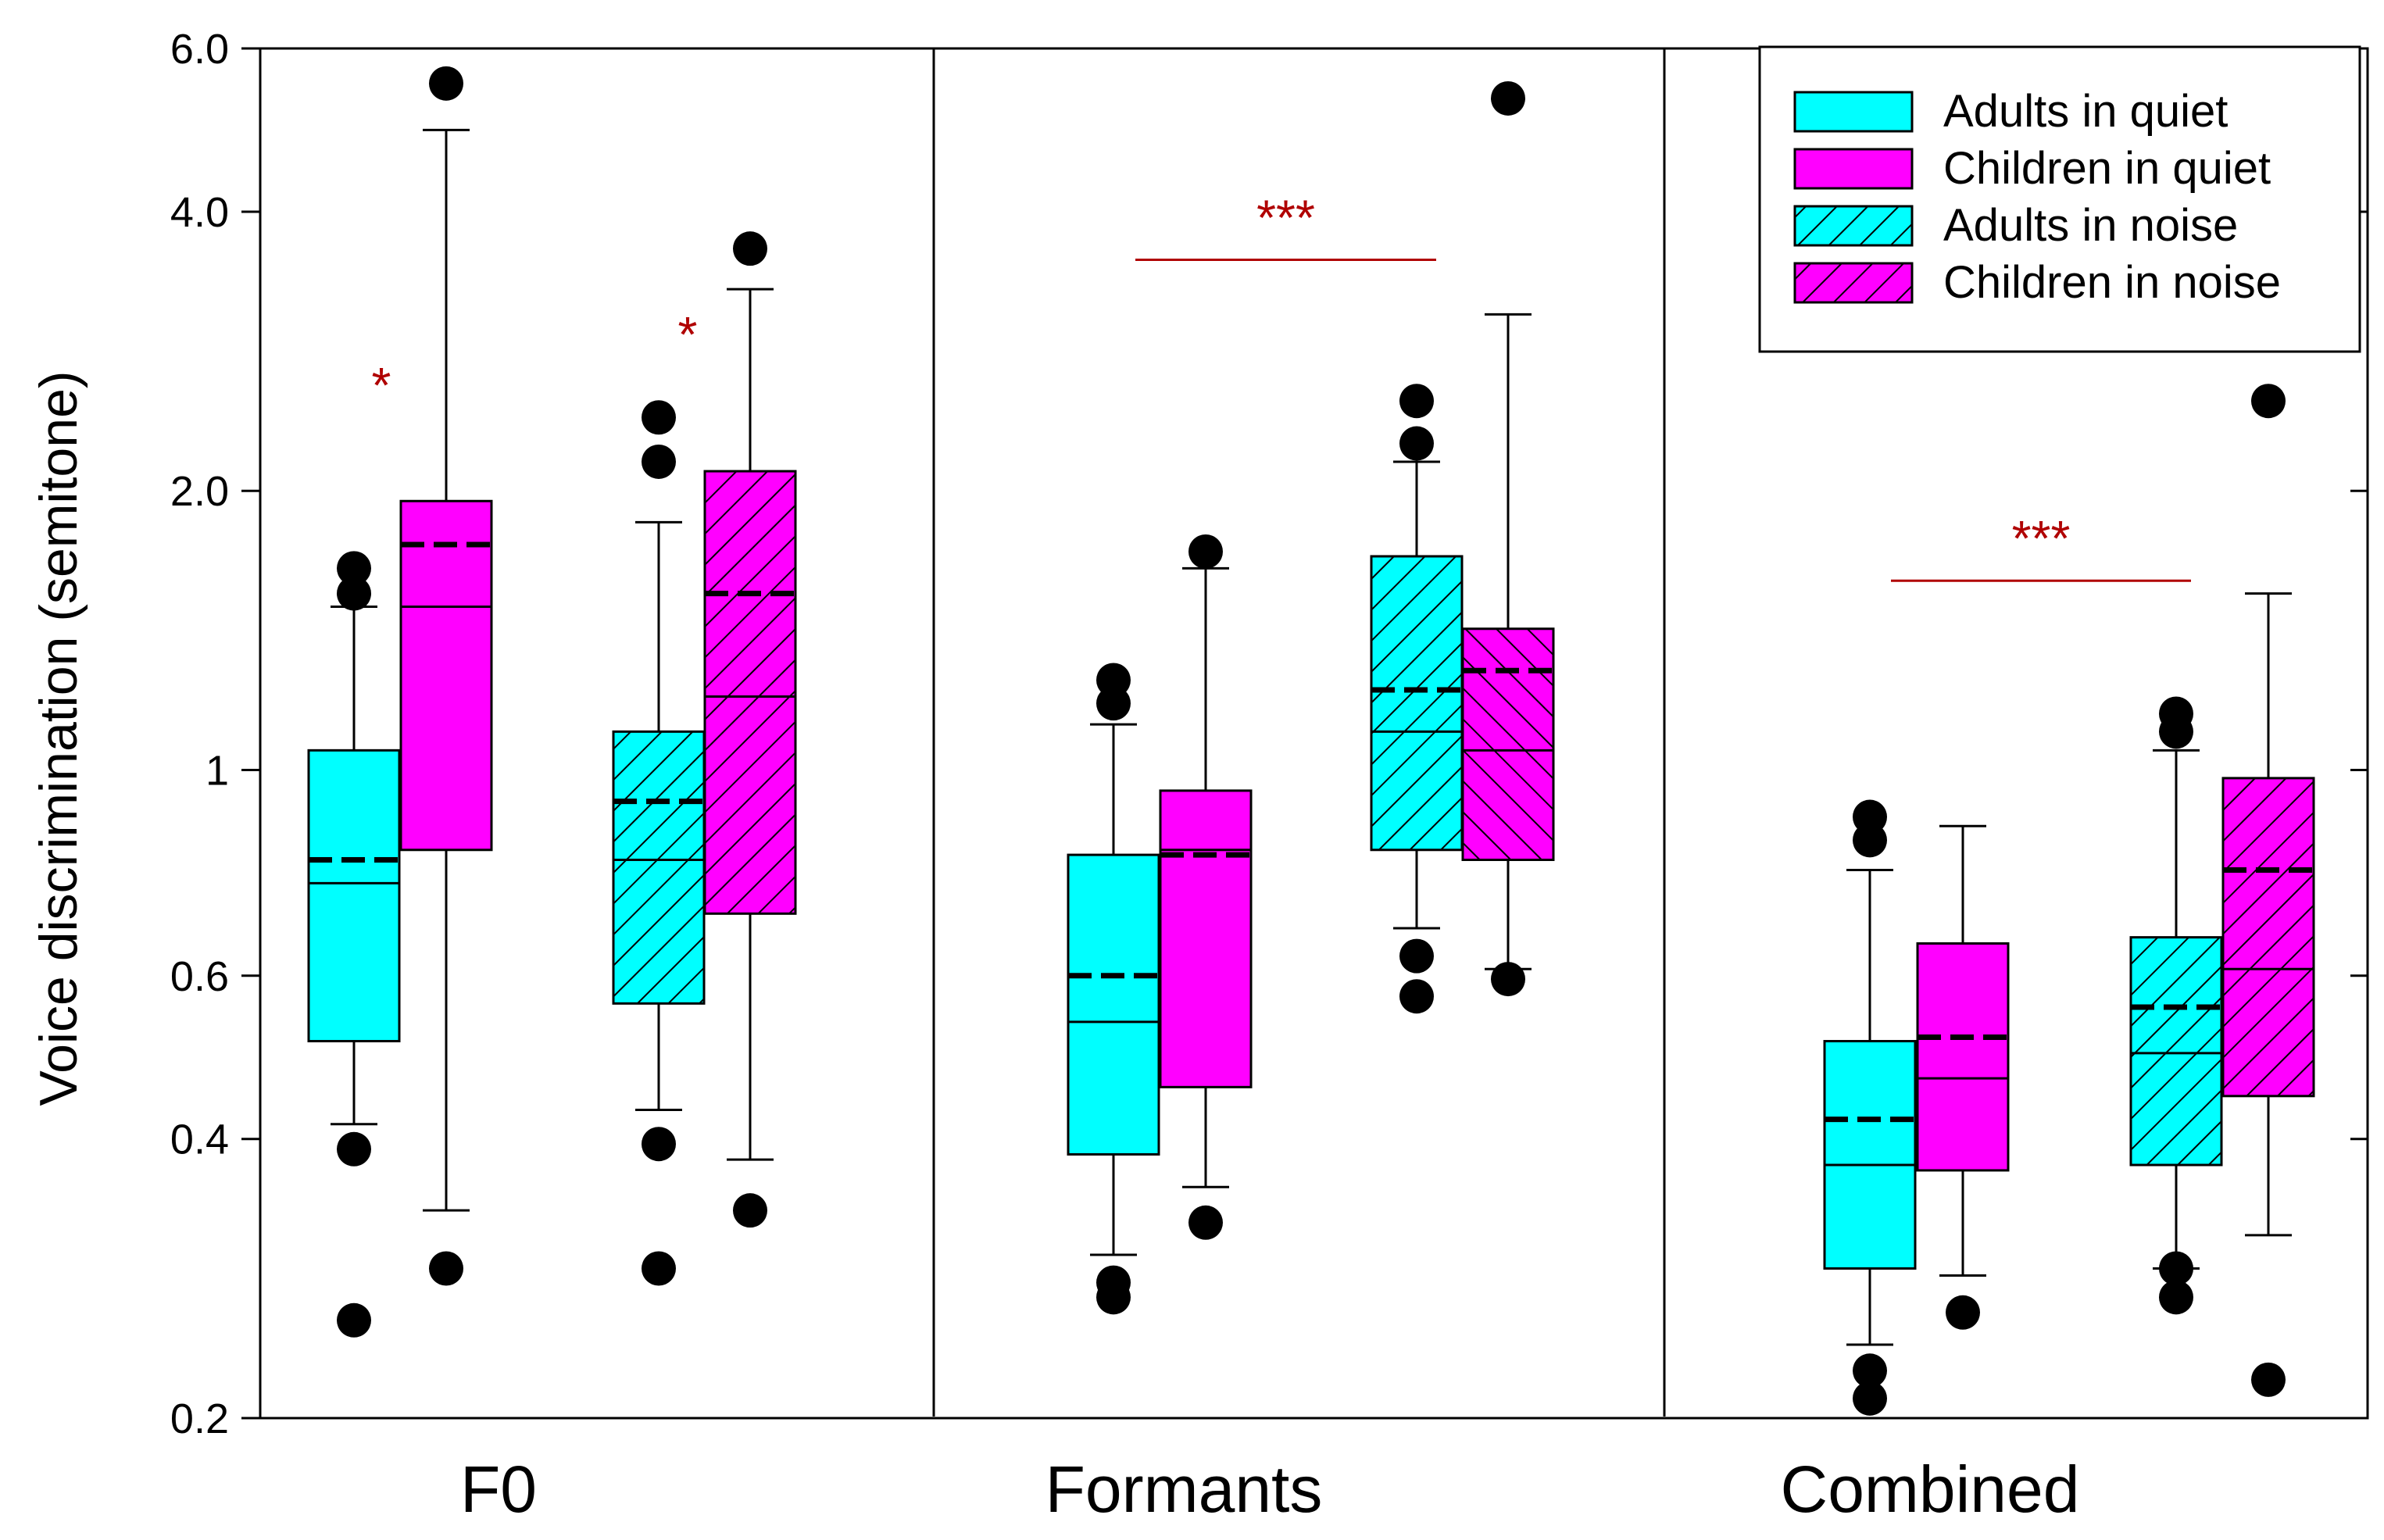 This screenshot has width=2384, height=1540. Describe the element at coordinates (199, 49) in the screenshot. I see `y-tick-label: 6.0` at that location.